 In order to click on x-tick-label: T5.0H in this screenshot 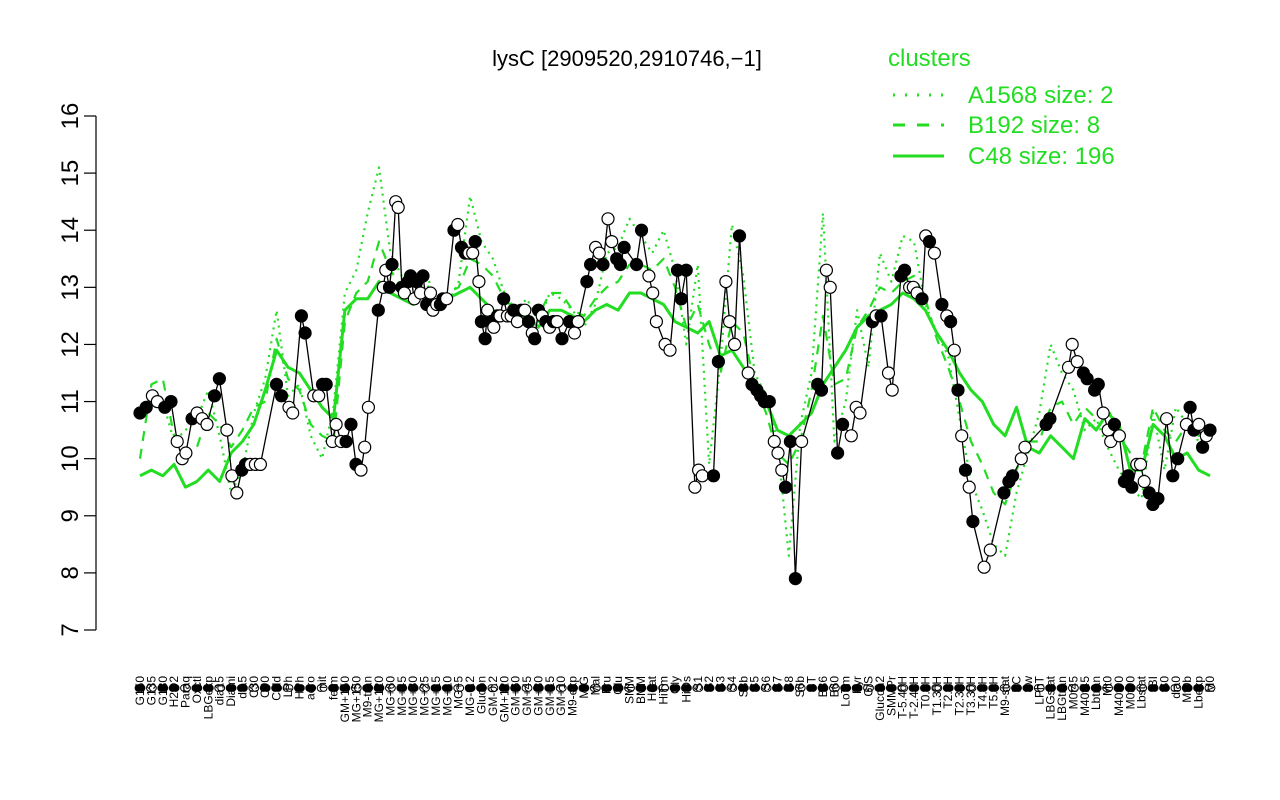, I will do `click(994, 692)`.